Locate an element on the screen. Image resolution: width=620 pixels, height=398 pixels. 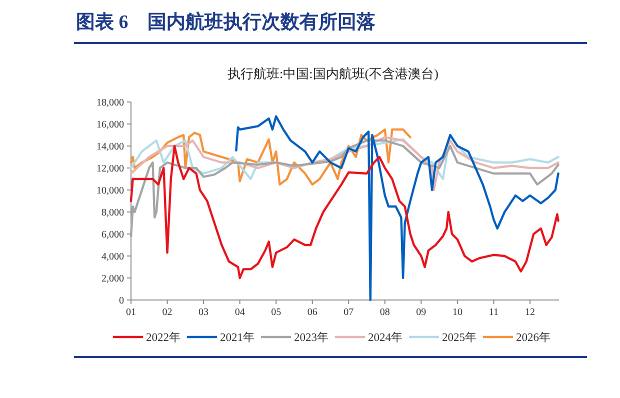
x-tick-label: 07 is located at coordinates (349, 312).